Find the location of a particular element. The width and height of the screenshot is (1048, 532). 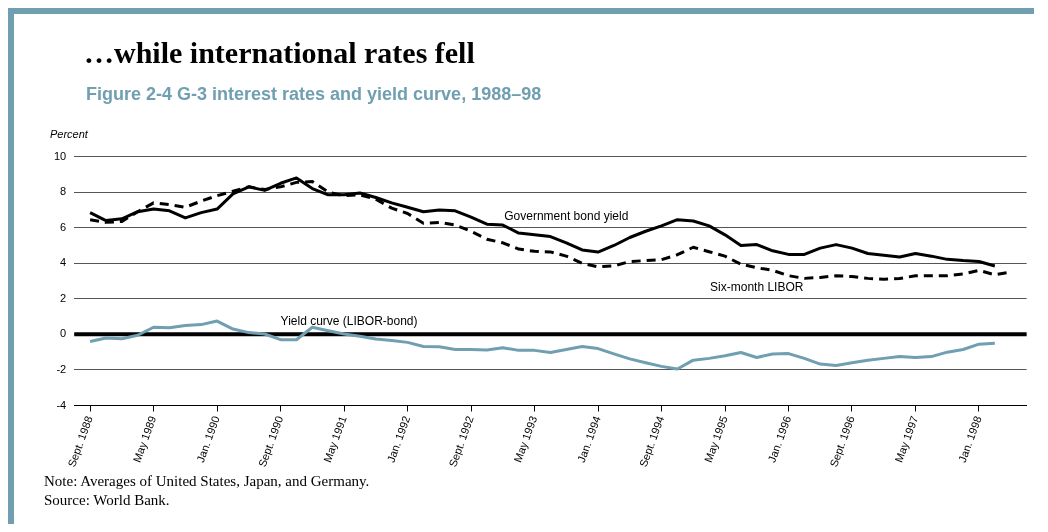

text: Note: Averages of United States, Japan, and Germany. is located at coordinates (207, 481).